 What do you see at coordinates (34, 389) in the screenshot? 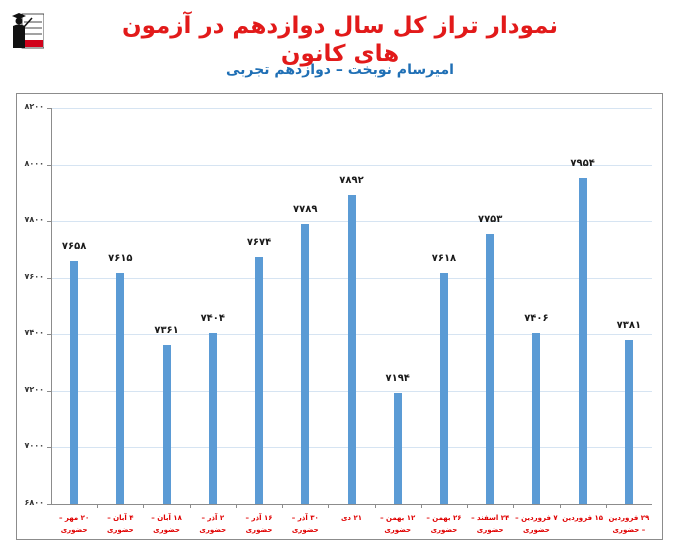
I see `y-tick-label: ۷۲۰۰` at bounding box center [34, 389].